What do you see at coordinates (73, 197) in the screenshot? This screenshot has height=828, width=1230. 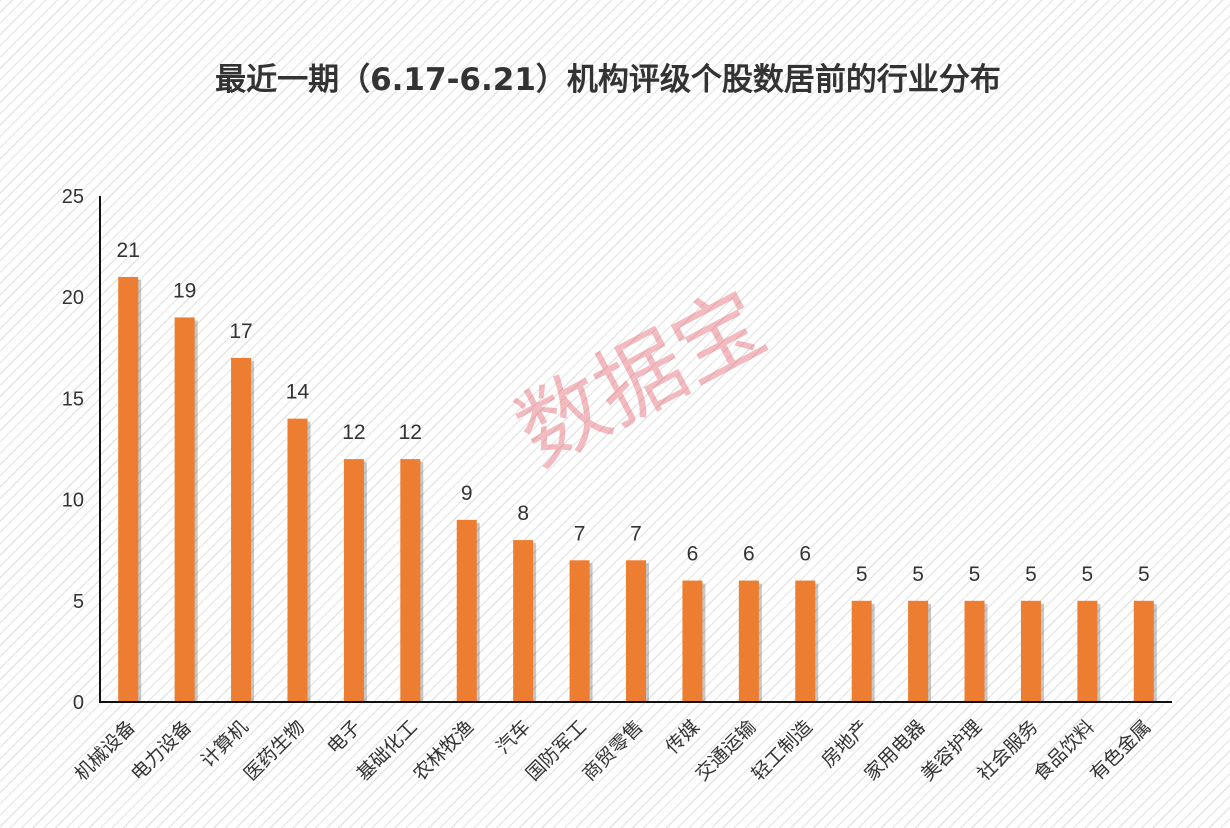 I see `y-tick-label: 25` at bounding box center [73, 197].